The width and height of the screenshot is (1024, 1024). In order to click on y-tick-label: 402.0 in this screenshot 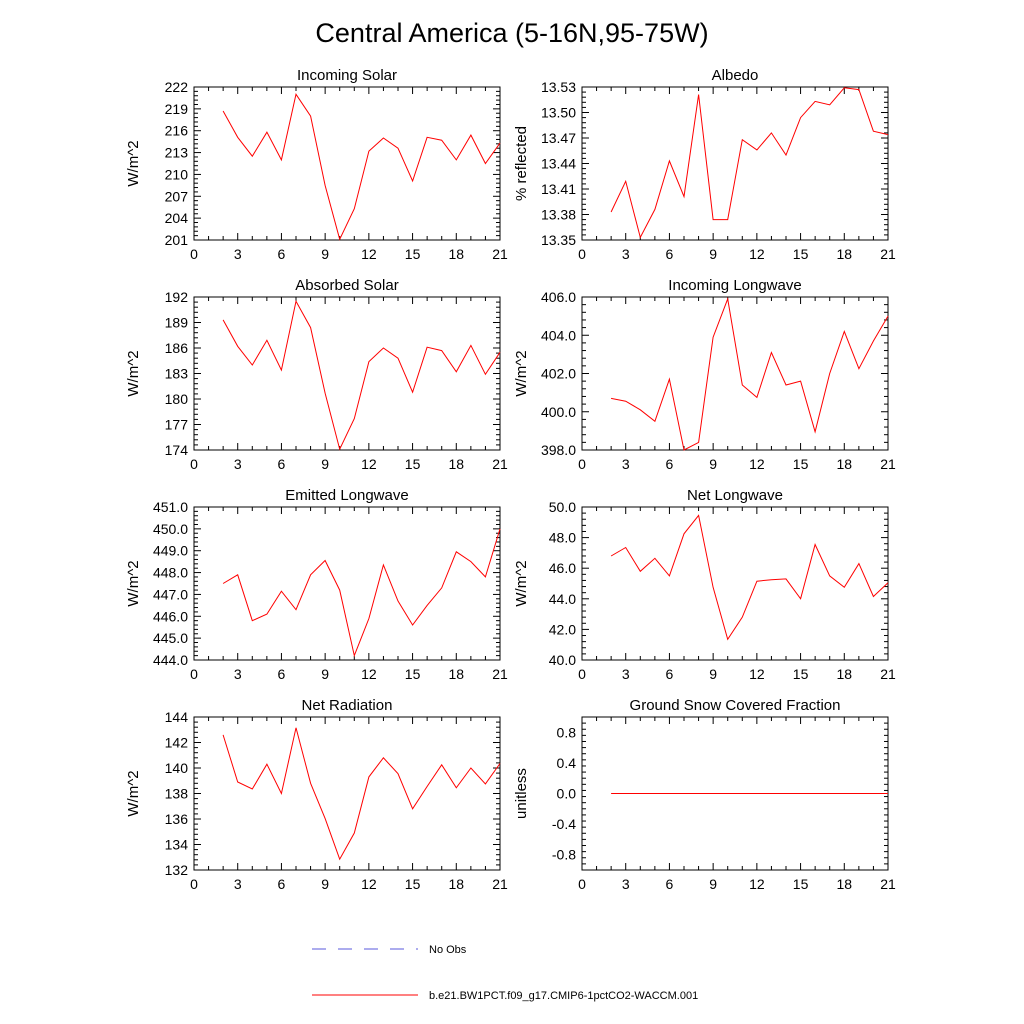, I will do `click(558, 374)`.